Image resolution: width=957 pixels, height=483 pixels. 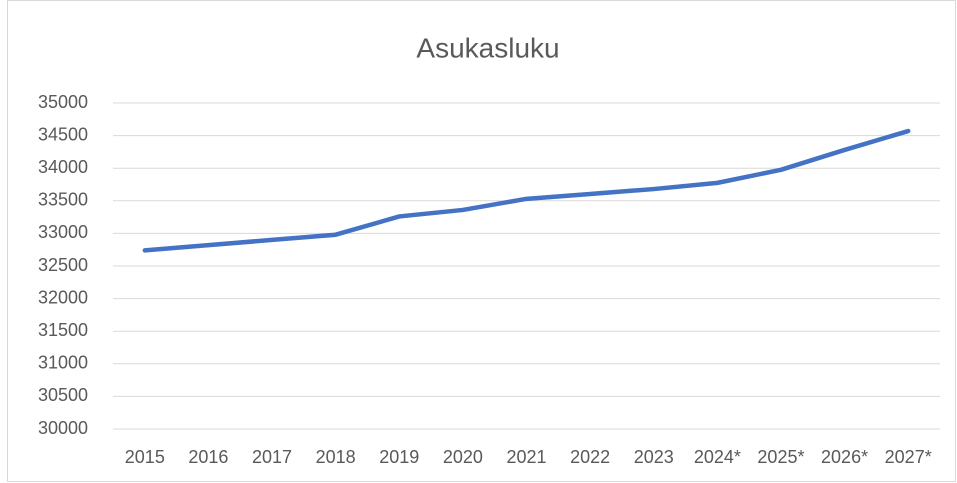 What do you see at coordinates (63, 232) in the screenshot?
I see `y-tick-label: 33000` at bounding box center [63, 232].